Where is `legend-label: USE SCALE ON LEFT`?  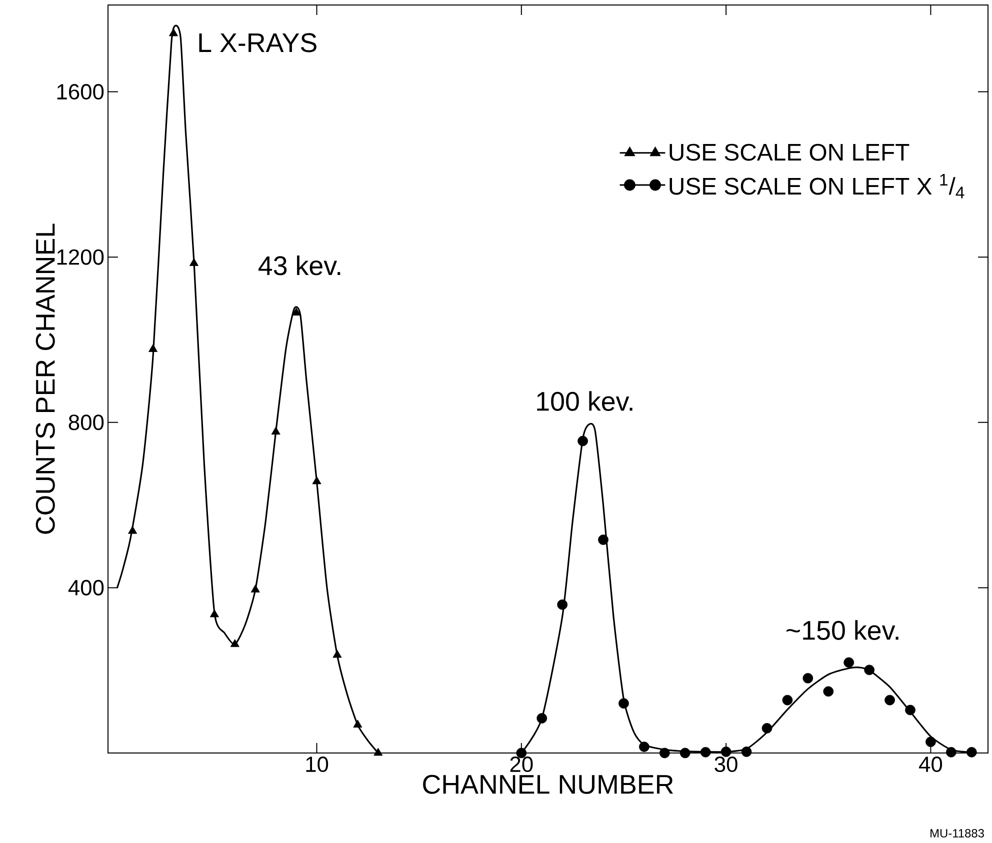 legend-label: USE SCALE ON LEFT is located at coordinates (790, 152).